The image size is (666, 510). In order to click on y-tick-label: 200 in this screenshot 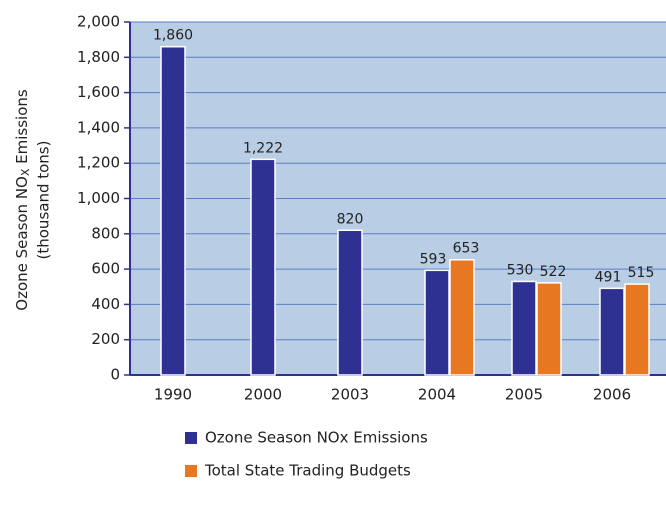, I will do `click(105, 339)`.